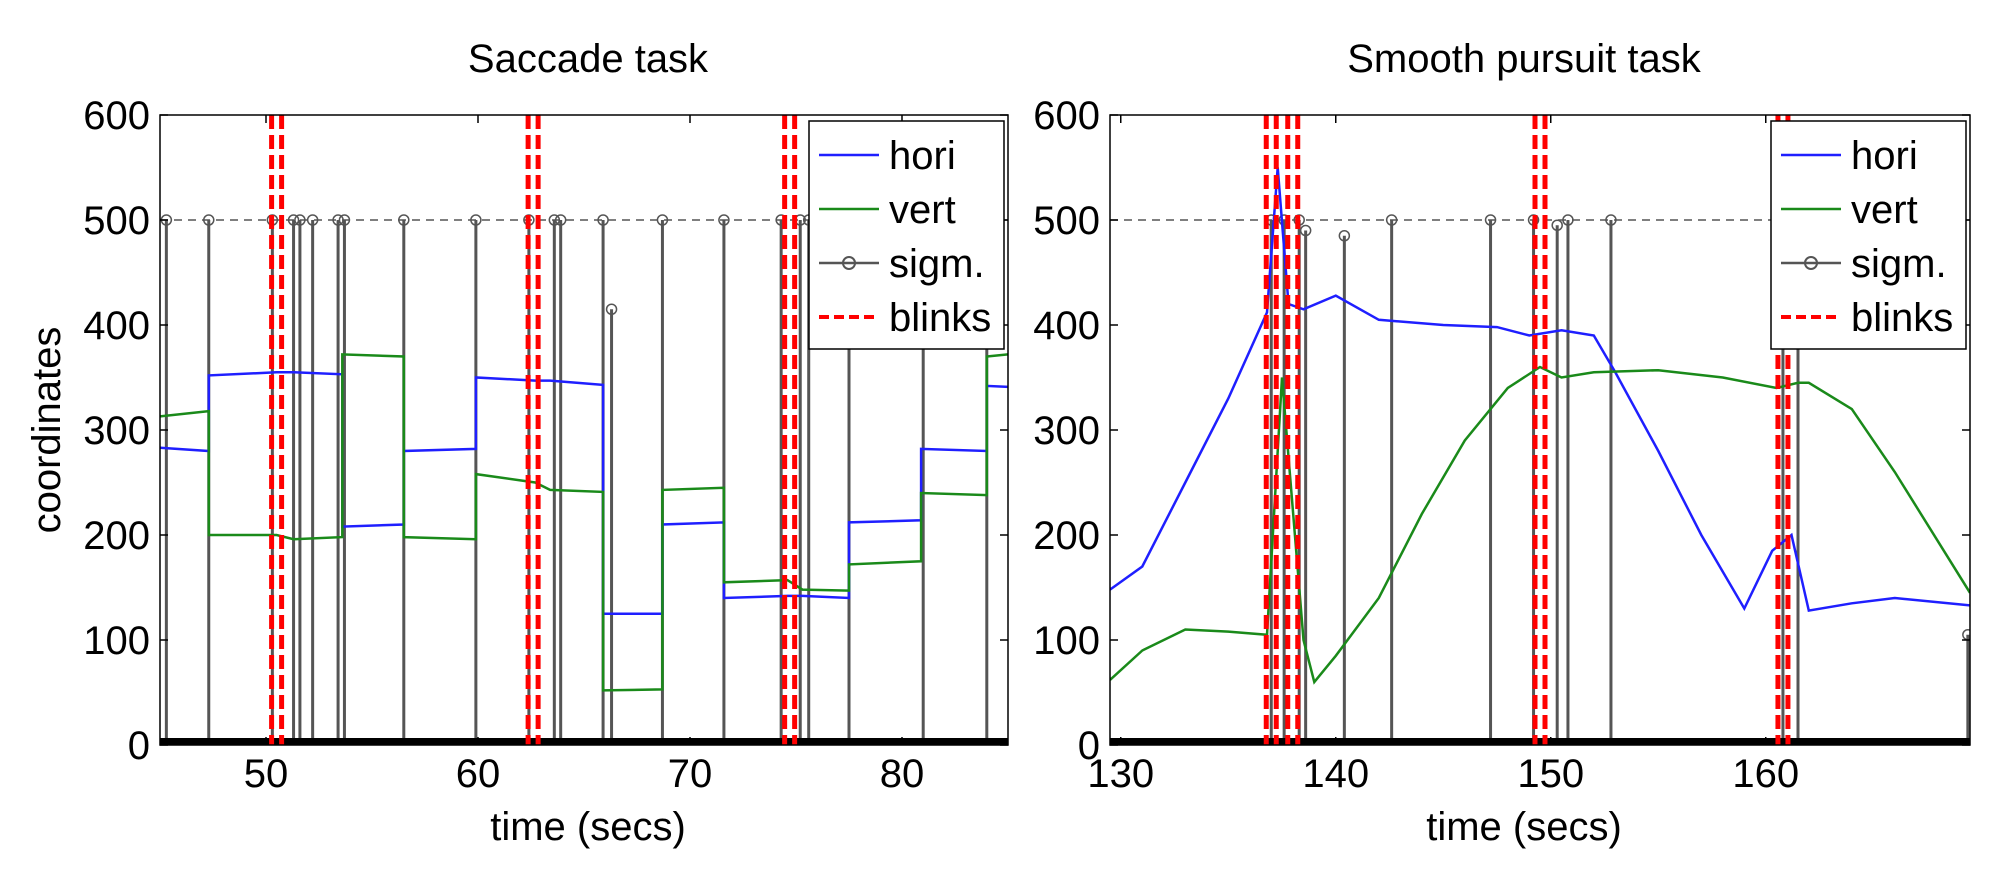 This screenshot has height=880, width=1997. I want to click on x-tick-label: 80, so click(902, 774).